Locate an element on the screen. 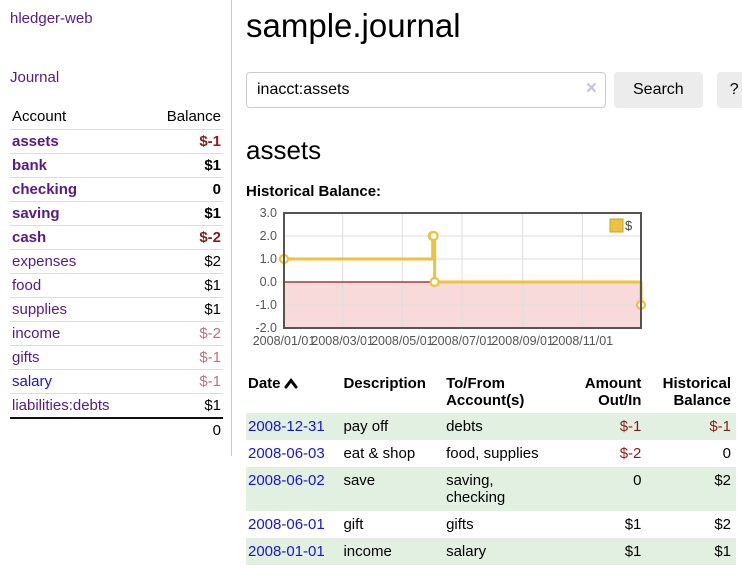 The height and width of the screenshot is (585, 742). account-row: food $1 is located at coordinates (116, 285).